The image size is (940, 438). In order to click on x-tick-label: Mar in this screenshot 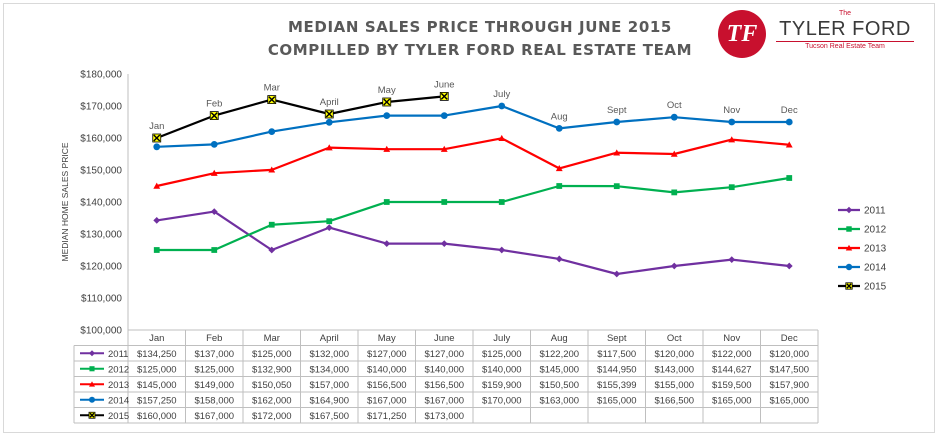, I will do `click(272, 338)`.